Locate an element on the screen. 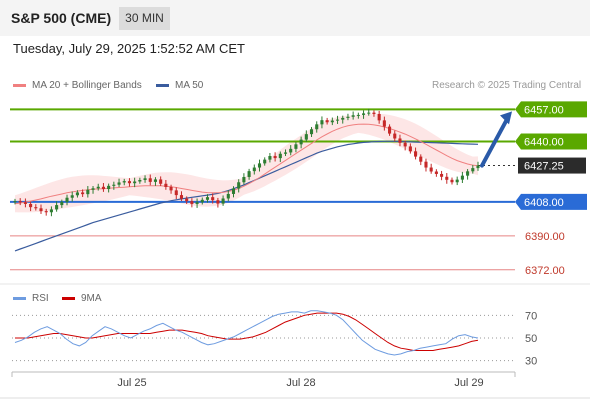 The width and height of the screenshot is (590, 400). legend-ma20: MA 20 + Bollinger Bands is located at coordinates (77, 85).